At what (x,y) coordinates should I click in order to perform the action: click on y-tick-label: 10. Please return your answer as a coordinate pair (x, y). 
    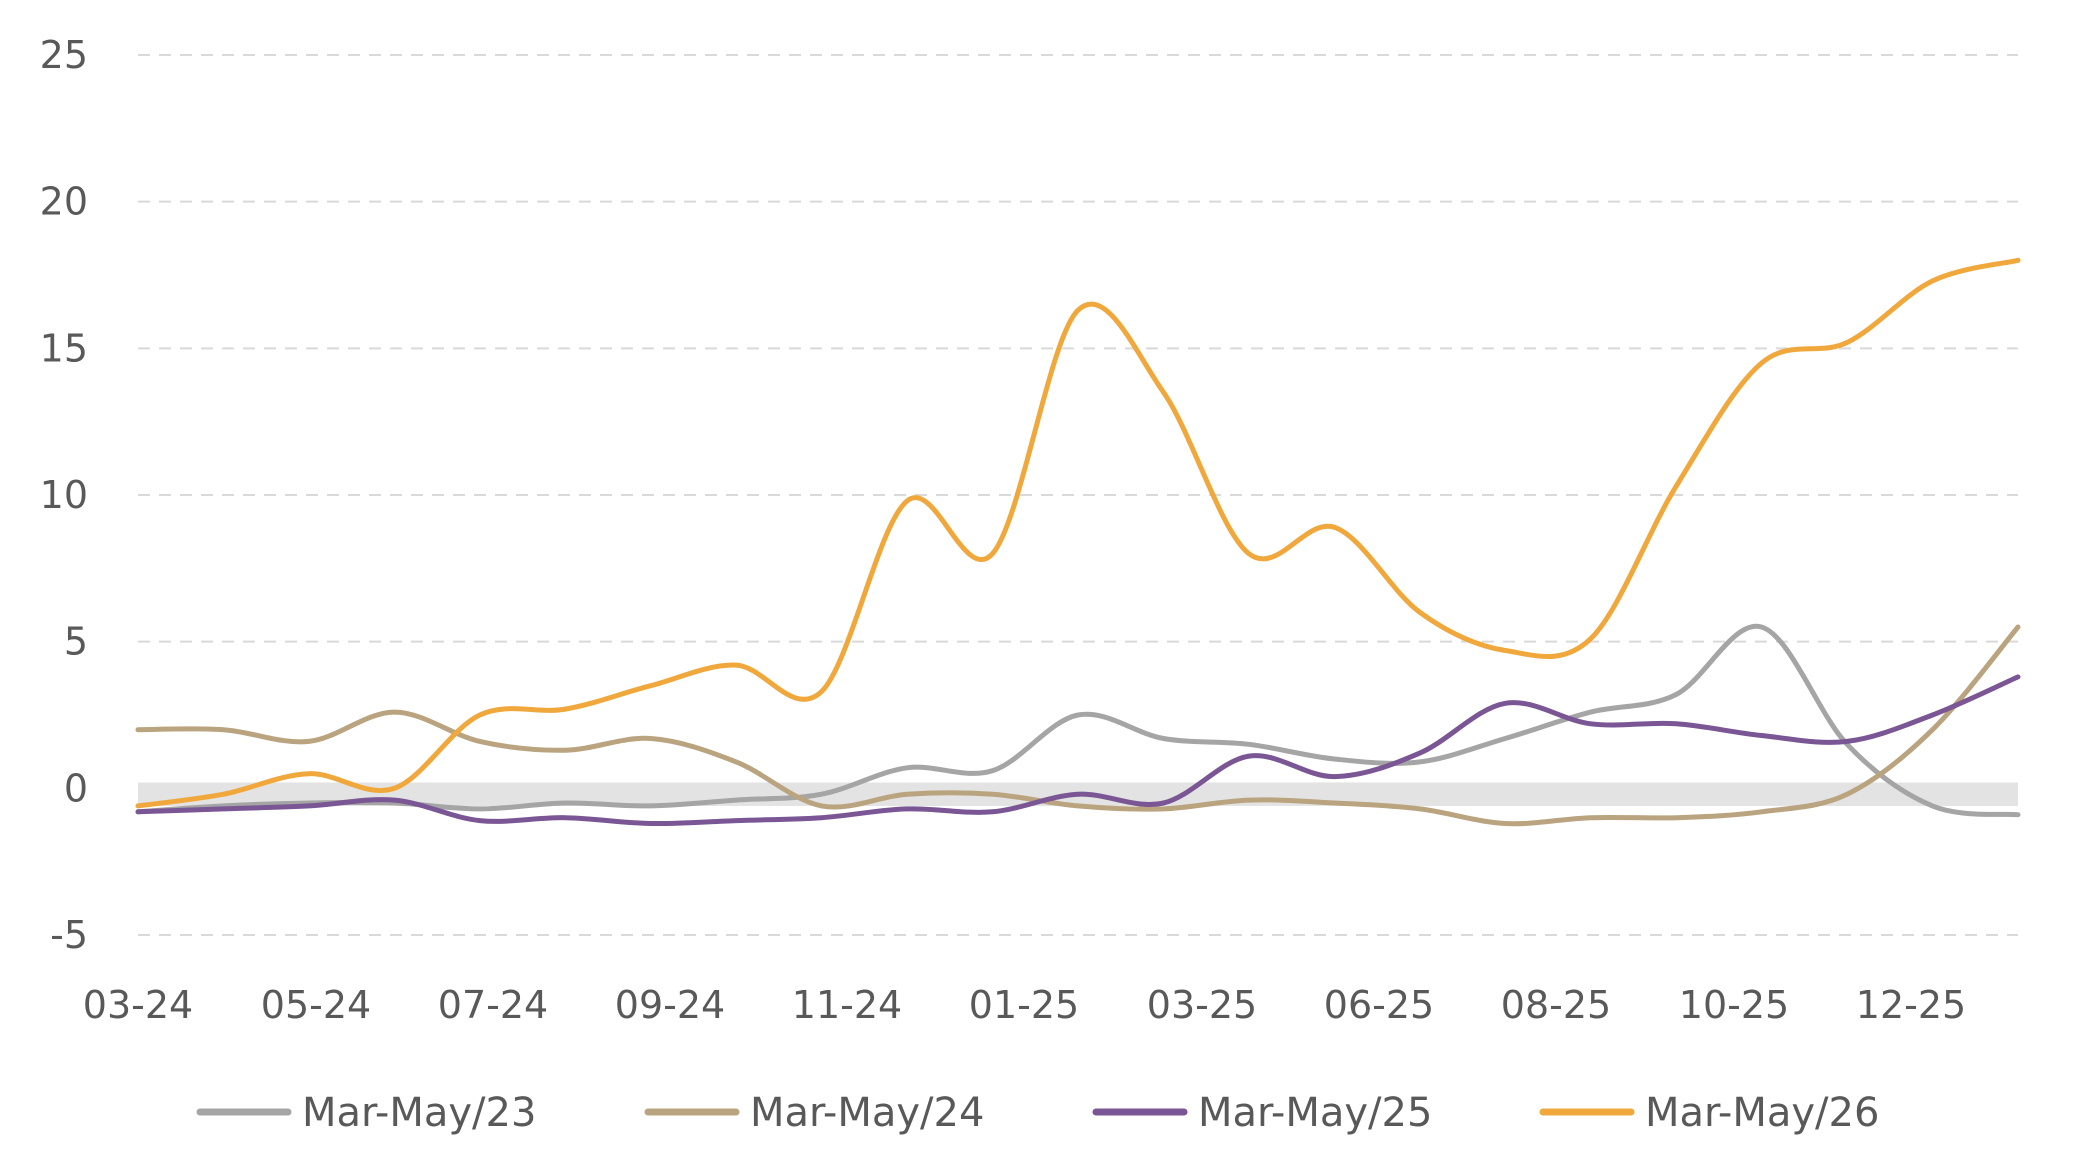
    Looking at the image, I should click on (64, 495).